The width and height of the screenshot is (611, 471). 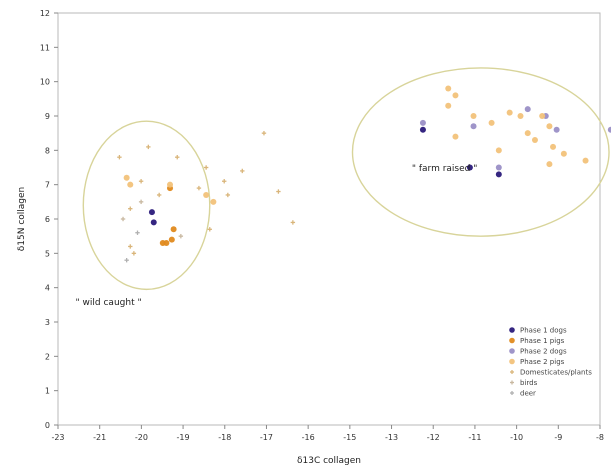 I want to click on y-axis-label: δ15N collagen, so click(x=22, y=219).